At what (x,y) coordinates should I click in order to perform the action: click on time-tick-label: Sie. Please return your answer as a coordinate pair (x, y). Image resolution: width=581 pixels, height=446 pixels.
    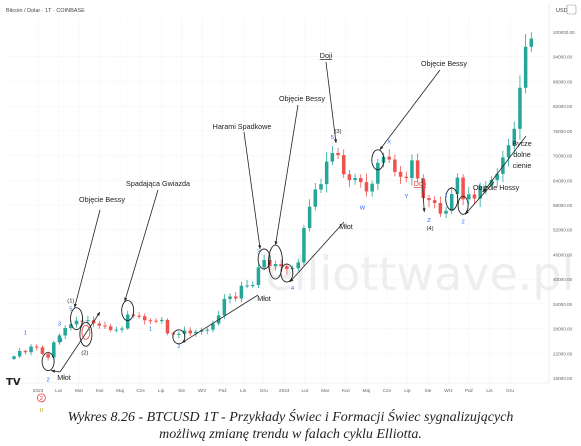
    Looking at the image, I should click on (181, 391).